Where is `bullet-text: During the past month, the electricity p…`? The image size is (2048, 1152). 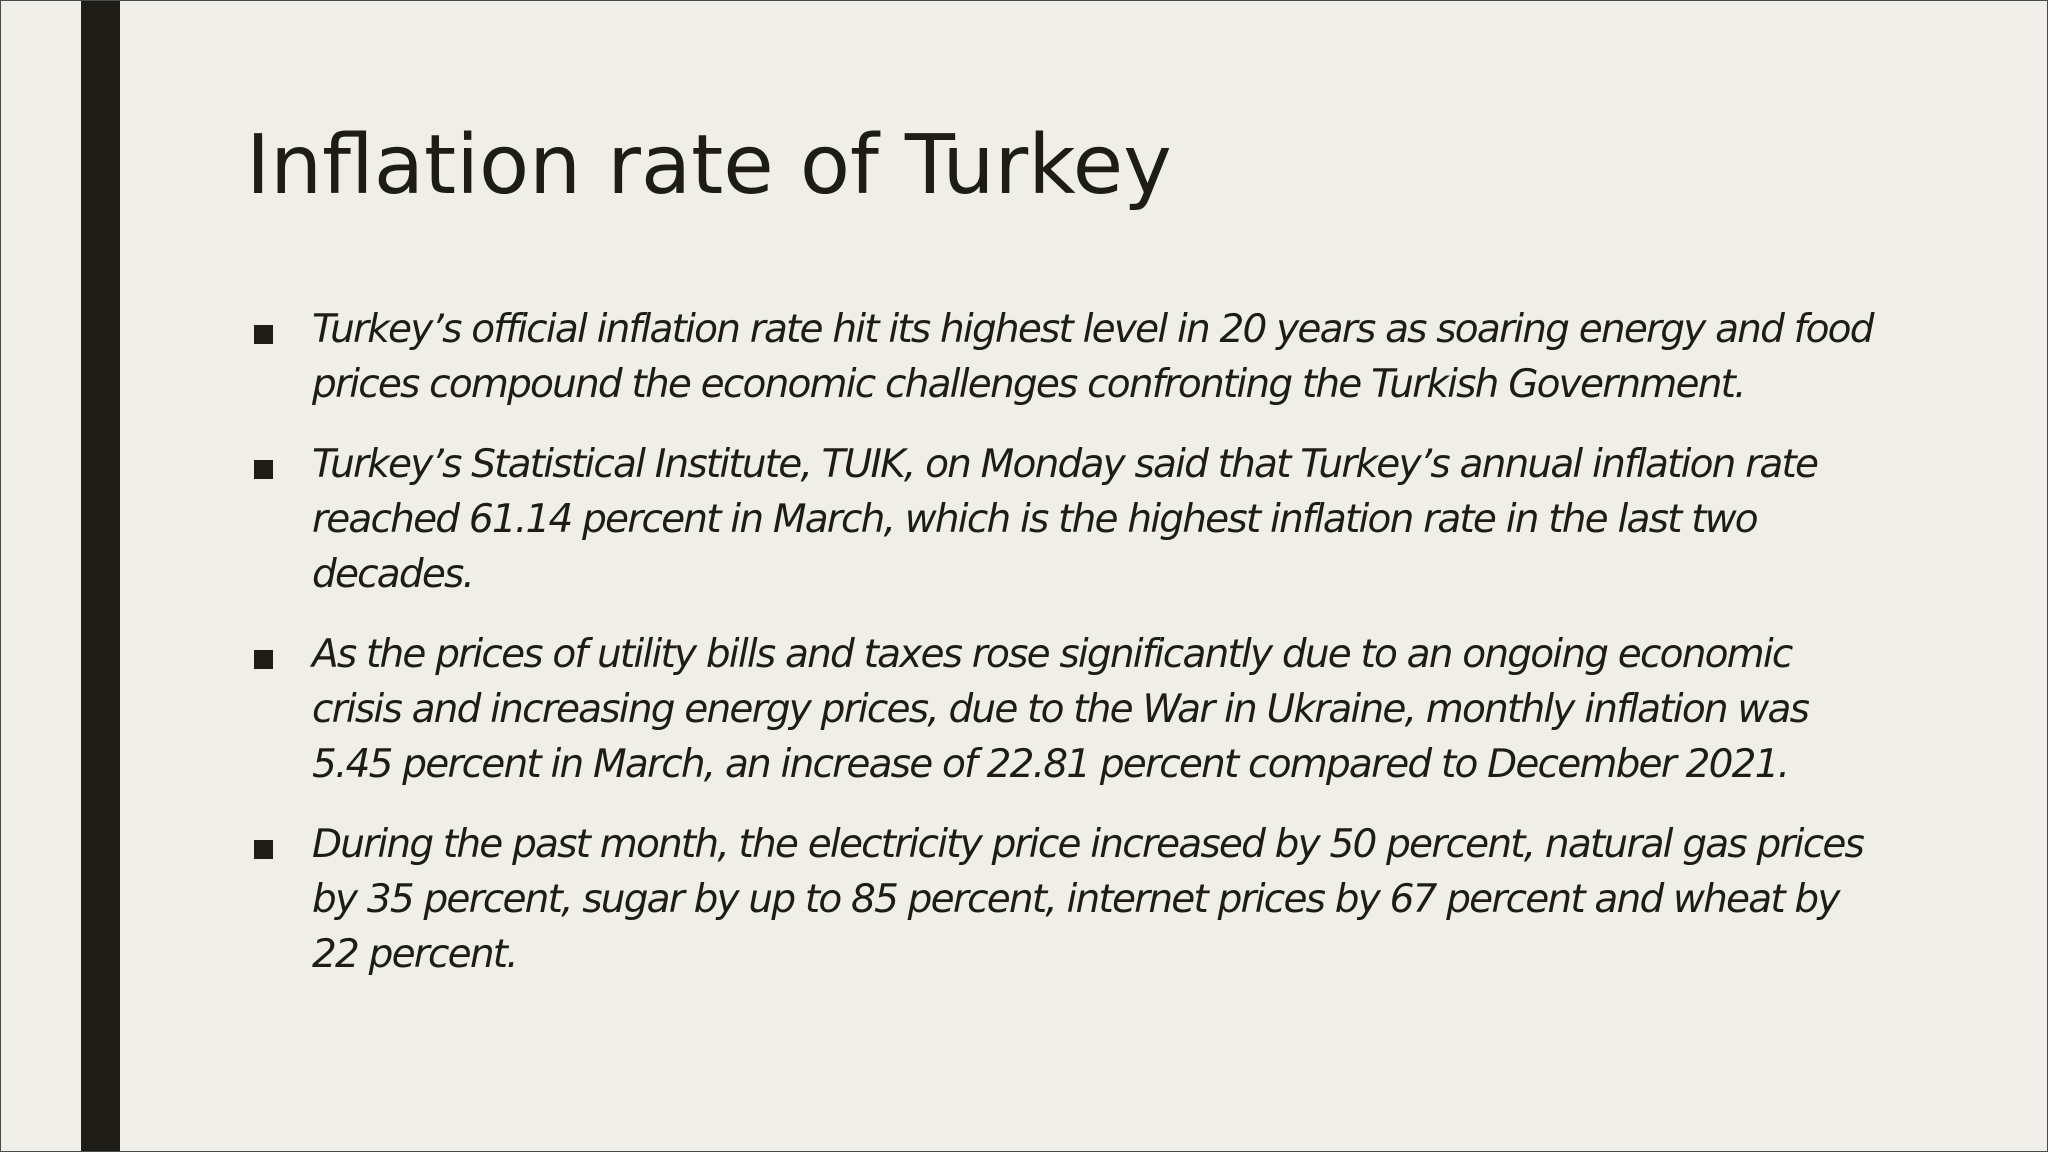 bullet-text: During the past month, the electricity p… is located at coordinates (1088, 899).